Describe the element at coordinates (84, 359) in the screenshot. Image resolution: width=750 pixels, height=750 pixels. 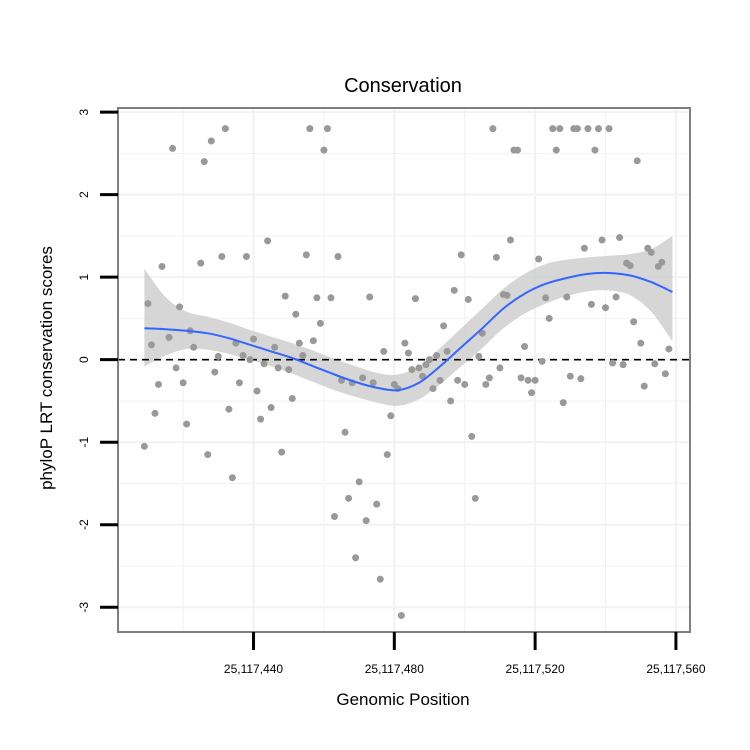
I see `y-tick-label: 0` at that location.